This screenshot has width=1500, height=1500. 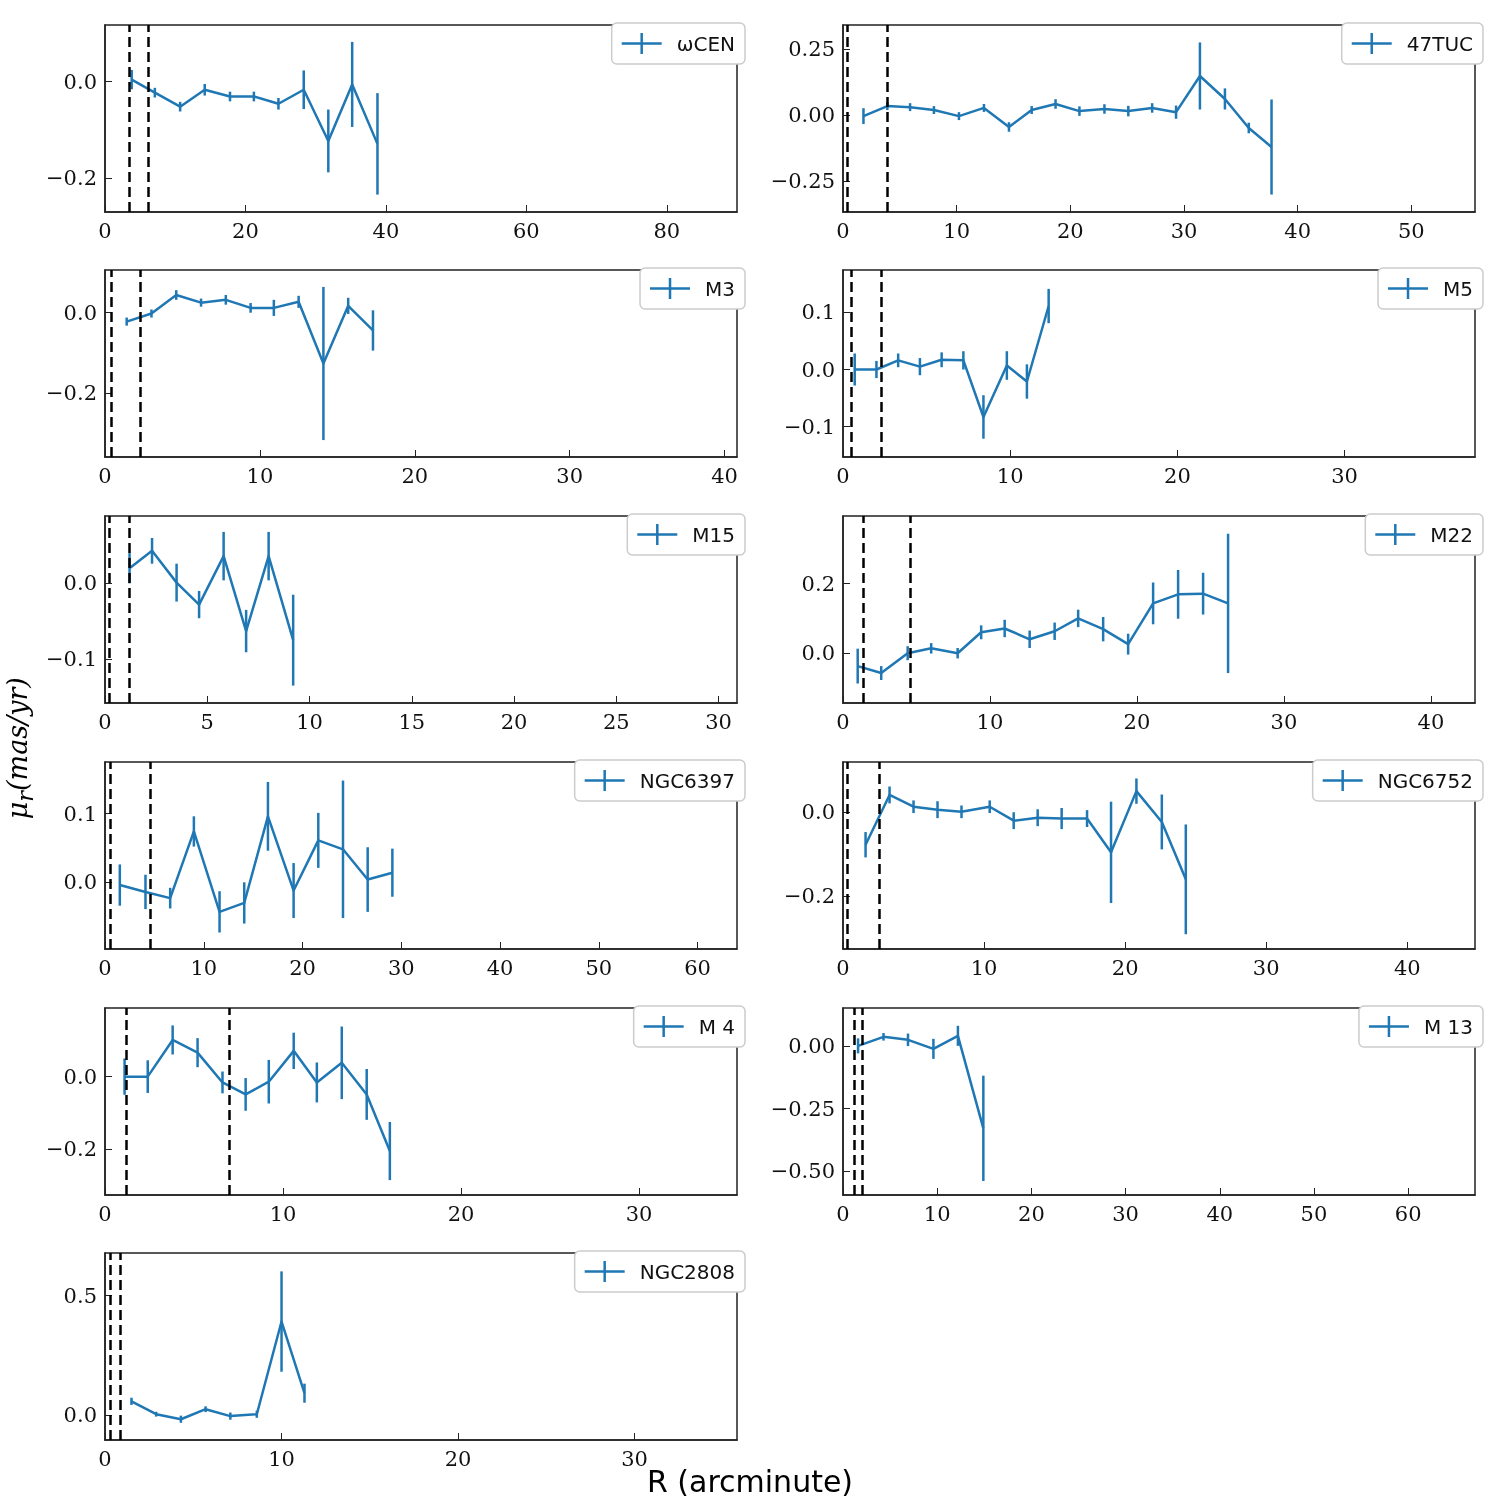 I want to click on x-tick-label: 80, so click(x=667, y=230).